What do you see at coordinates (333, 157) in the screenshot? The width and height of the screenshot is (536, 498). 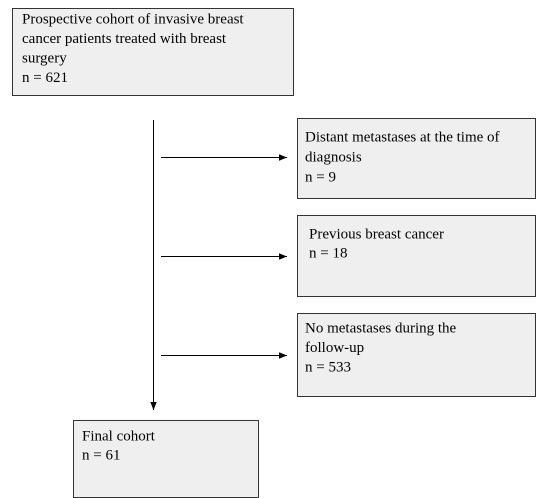 I see `node-text: diagnosis` at bounding box center [333, 157].